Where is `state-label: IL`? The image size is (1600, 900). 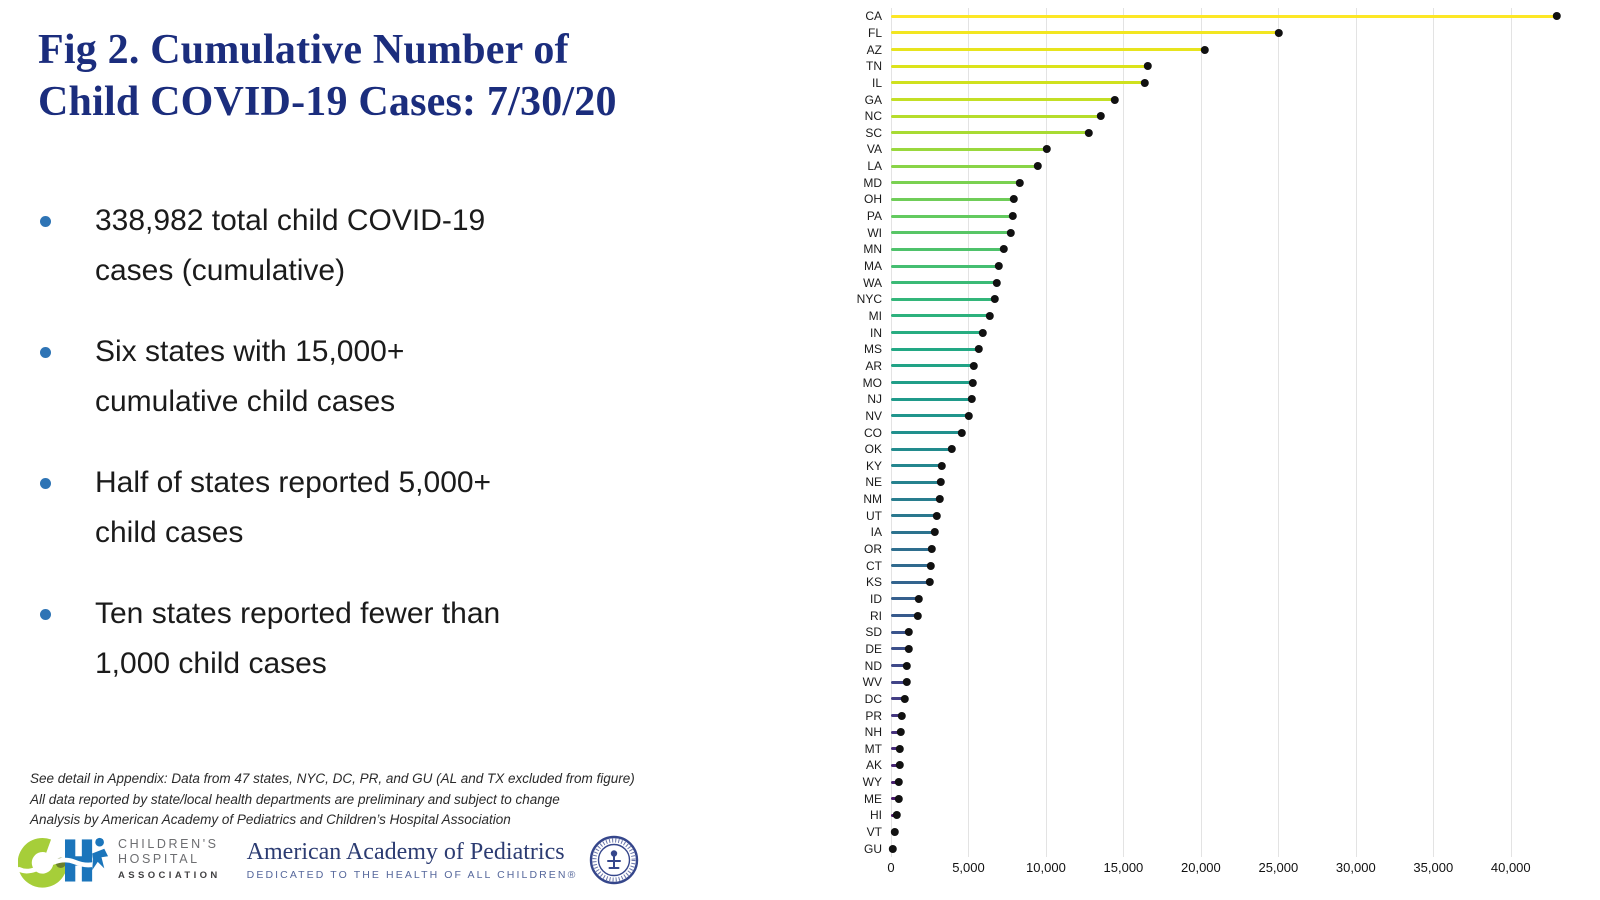 state-label: IL is located at coordinates (876, 82).